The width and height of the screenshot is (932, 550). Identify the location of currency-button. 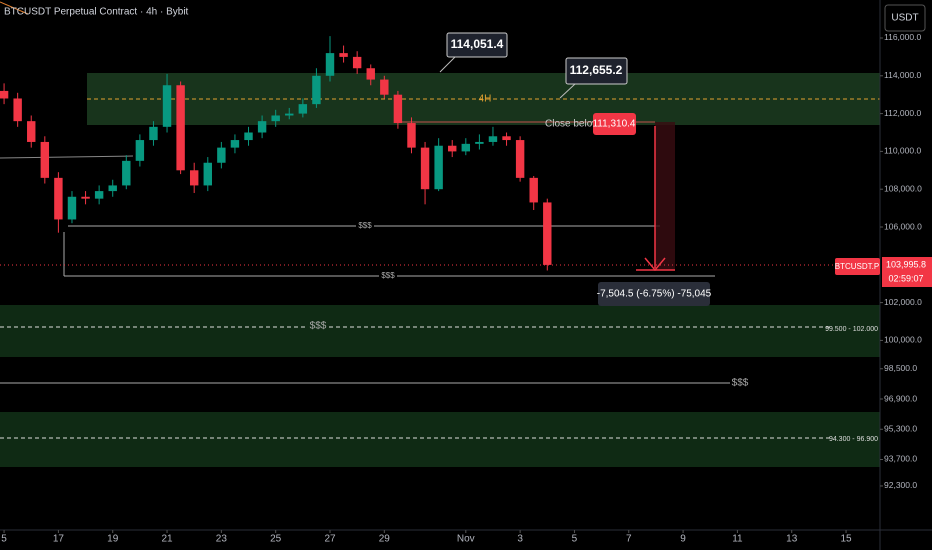
(905, 18).